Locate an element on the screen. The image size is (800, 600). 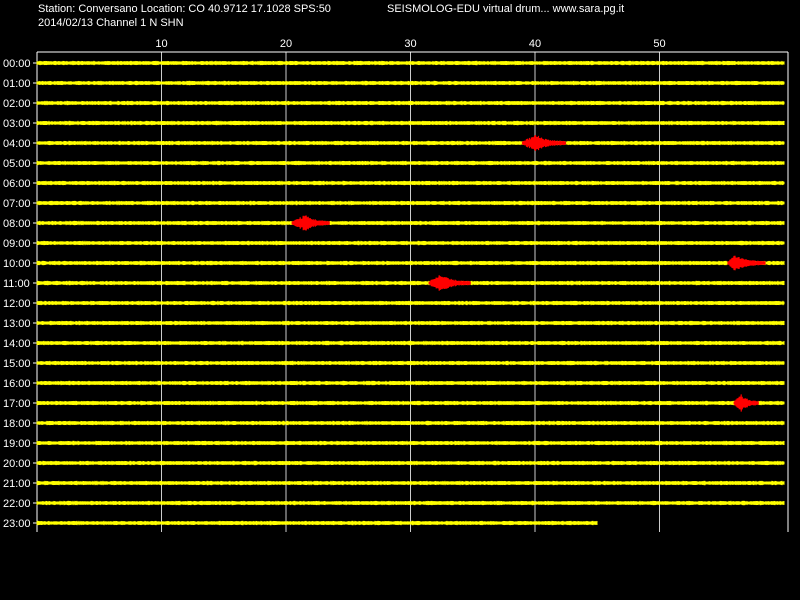
hour-label: 17:00 is located at coordinates (17, 404).